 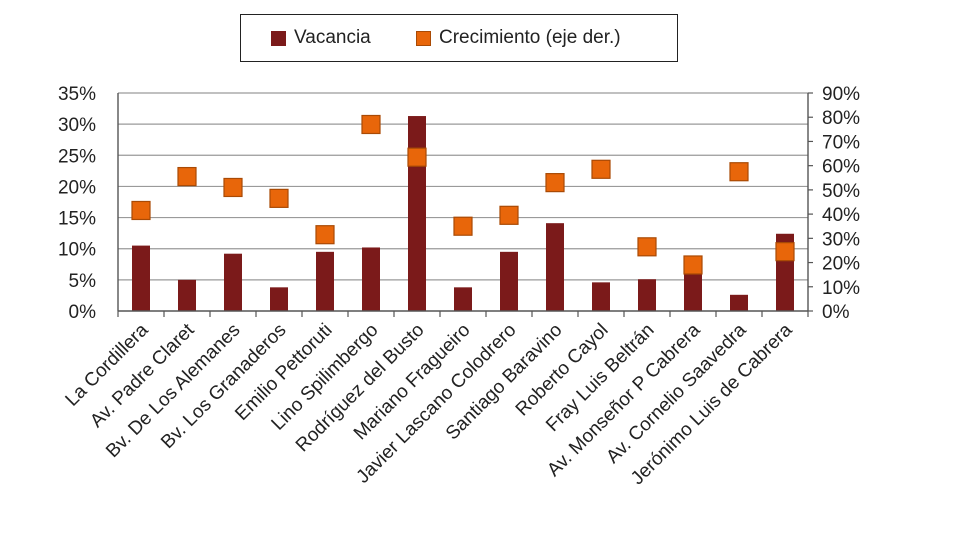 I want to click on y-left-tick-label: 15%, so click(x=77, y=219).